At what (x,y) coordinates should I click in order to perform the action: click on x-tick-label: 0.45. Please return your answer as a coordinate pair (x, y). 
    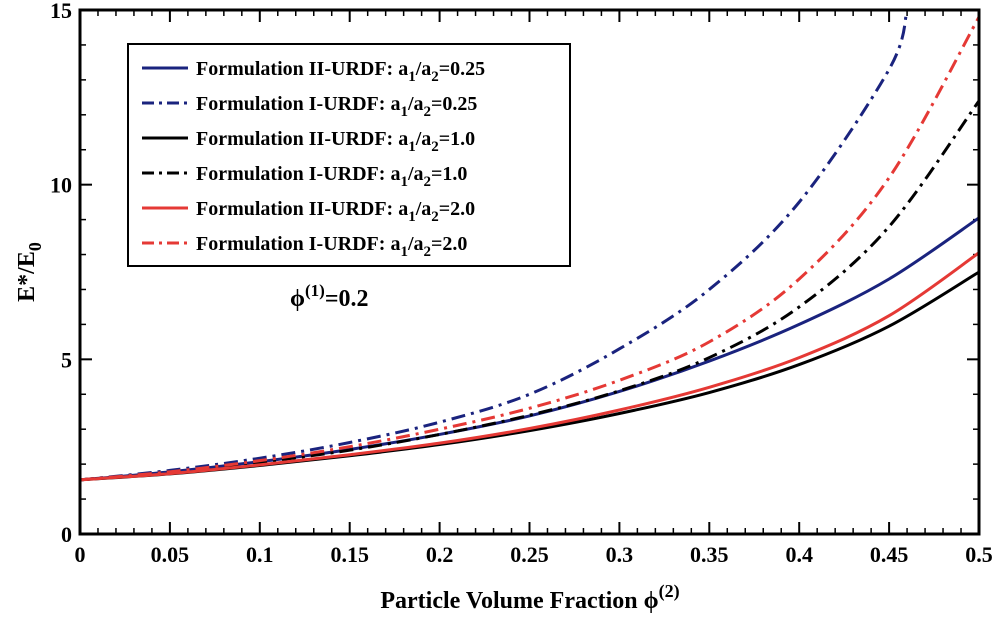
    Looking at the image, I should click on (889, 554).